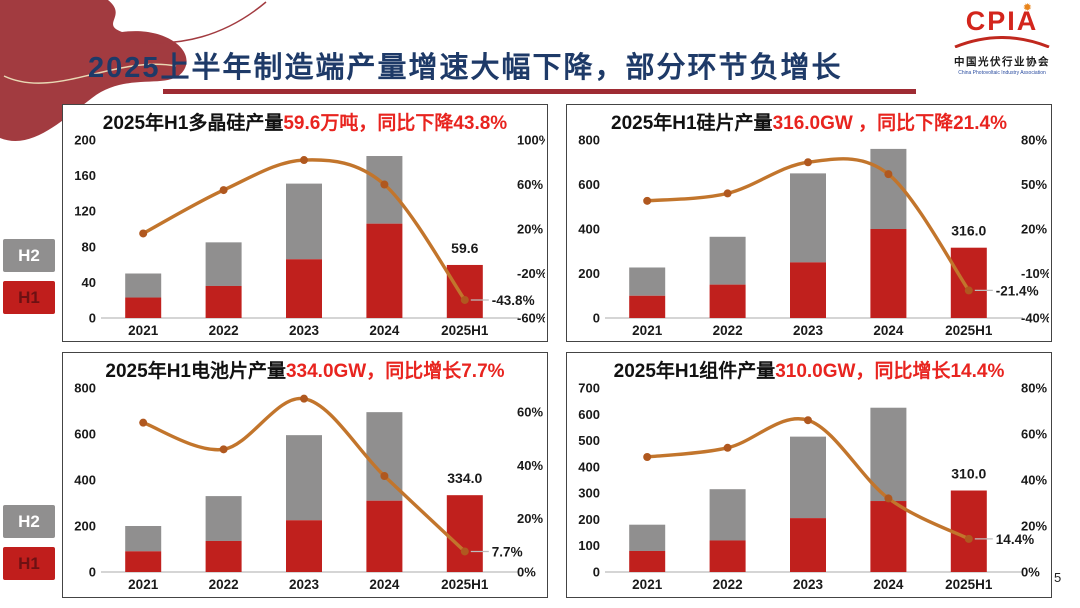 The image size is (1080, 608). I want to click on svg-text: -21.4%, so click(1017, 290).